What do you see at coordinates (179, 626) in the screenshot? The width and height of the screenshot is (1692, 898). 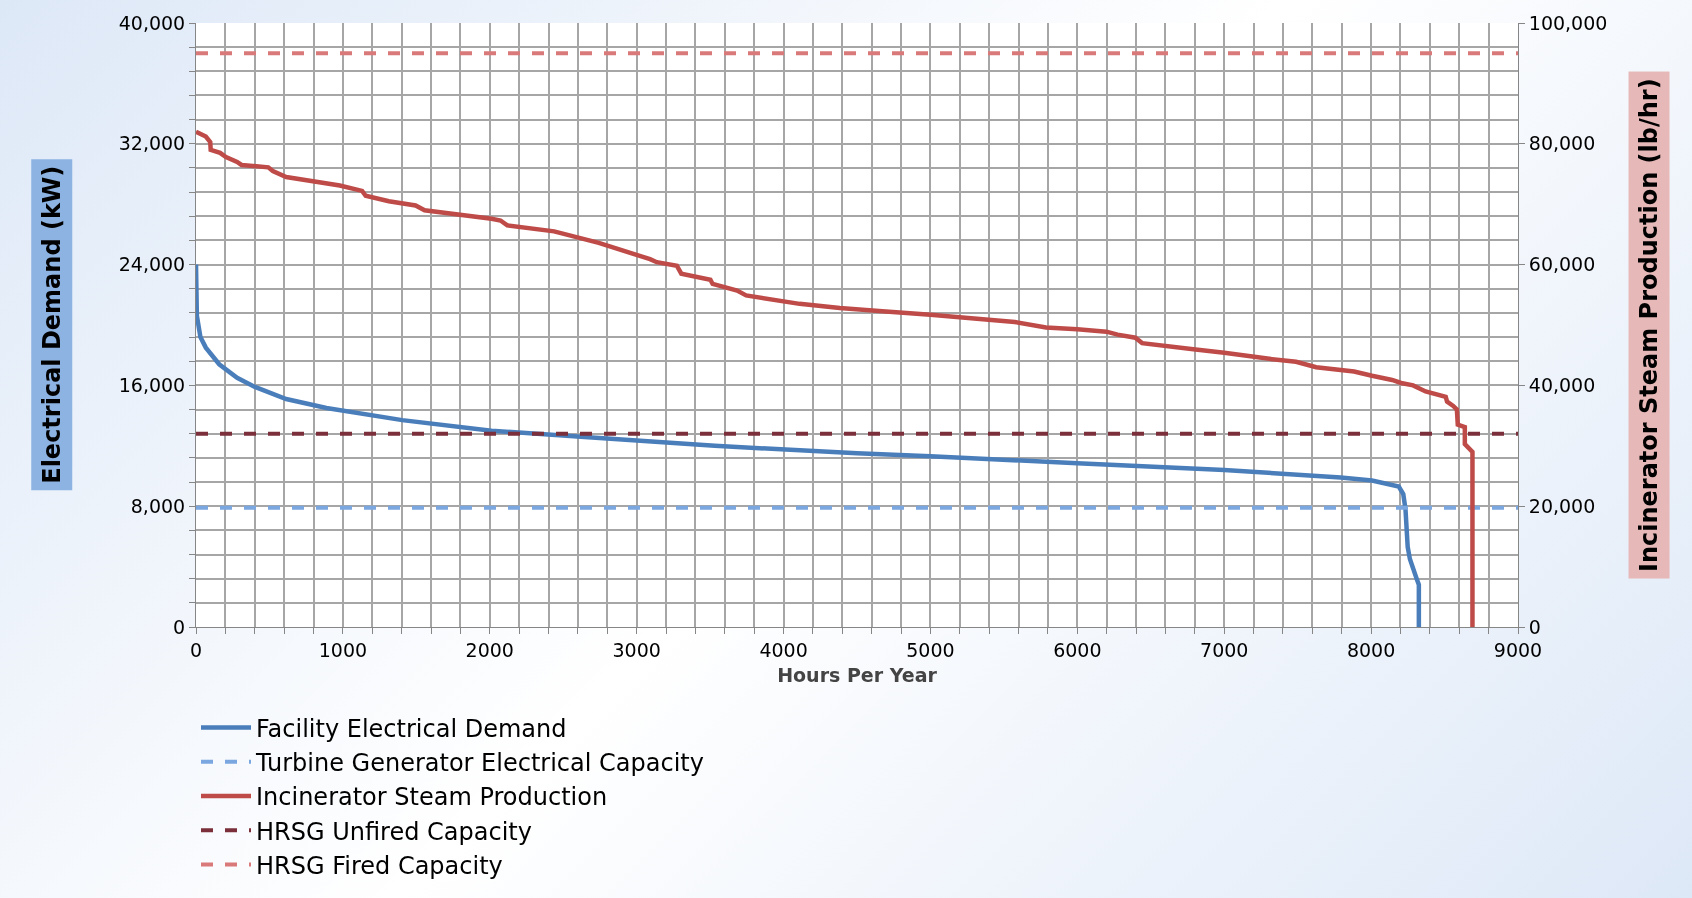 I see `y-tick-label: 0` at bounding box center [179, 626].